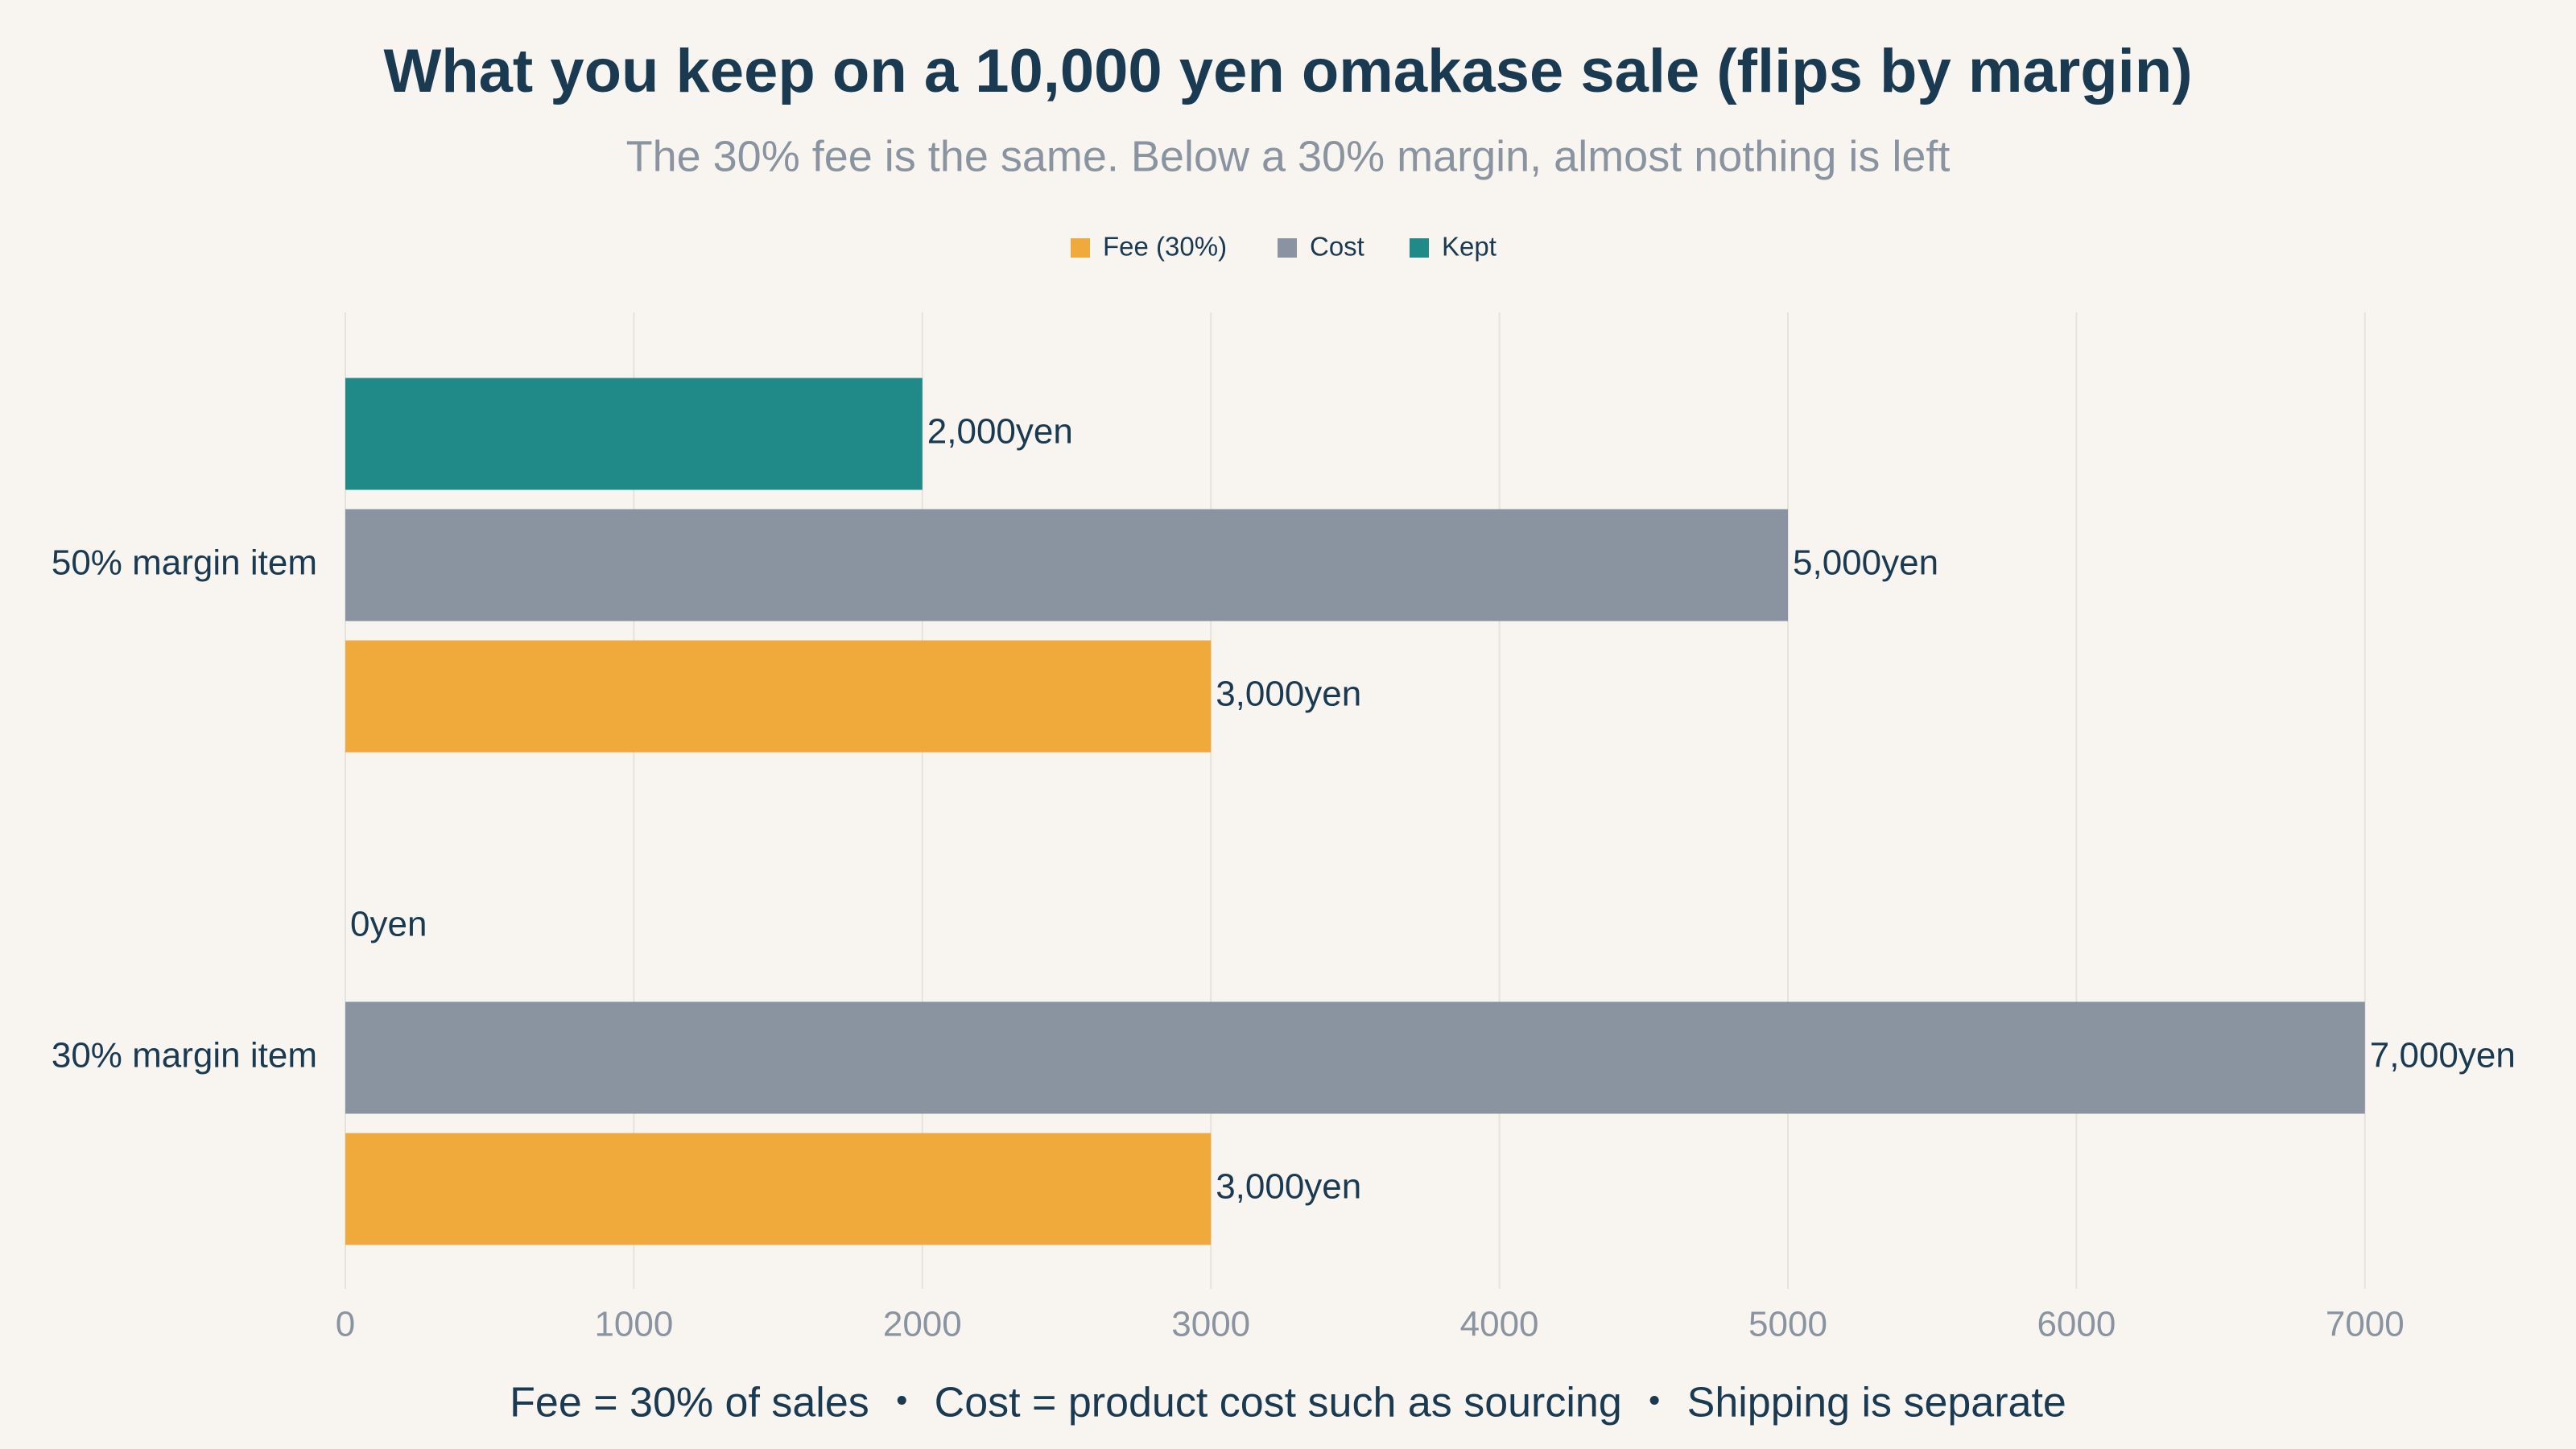 The image size is (2576, 1449). I want to click on y-tick-label: 30% margin item, so click(184, 1055).